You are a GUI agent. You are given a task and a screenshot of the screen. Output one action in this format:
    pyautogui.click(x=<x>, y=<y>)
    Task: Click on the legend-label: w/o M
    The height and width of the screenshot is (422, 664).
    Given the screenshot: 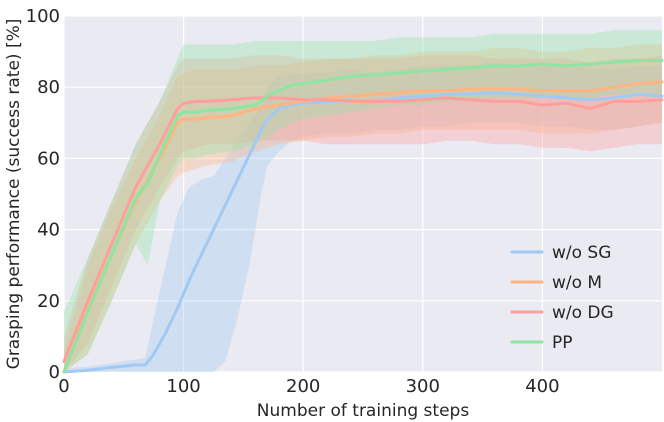 What is the action you would take?
    pyautogui.click(x=577, y=283)
    